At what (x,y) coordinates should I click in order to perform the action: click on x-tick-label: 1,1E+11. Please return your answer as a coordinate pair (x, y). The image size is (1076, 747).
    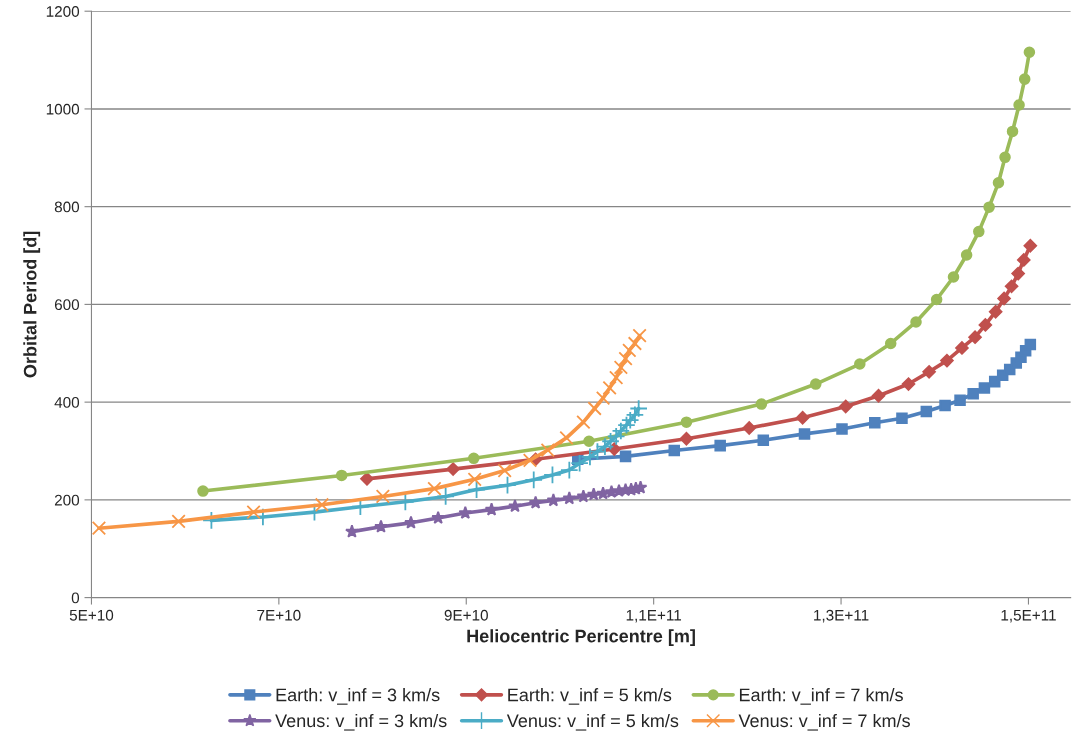
    Looking at the image, I should click on (654, 616).